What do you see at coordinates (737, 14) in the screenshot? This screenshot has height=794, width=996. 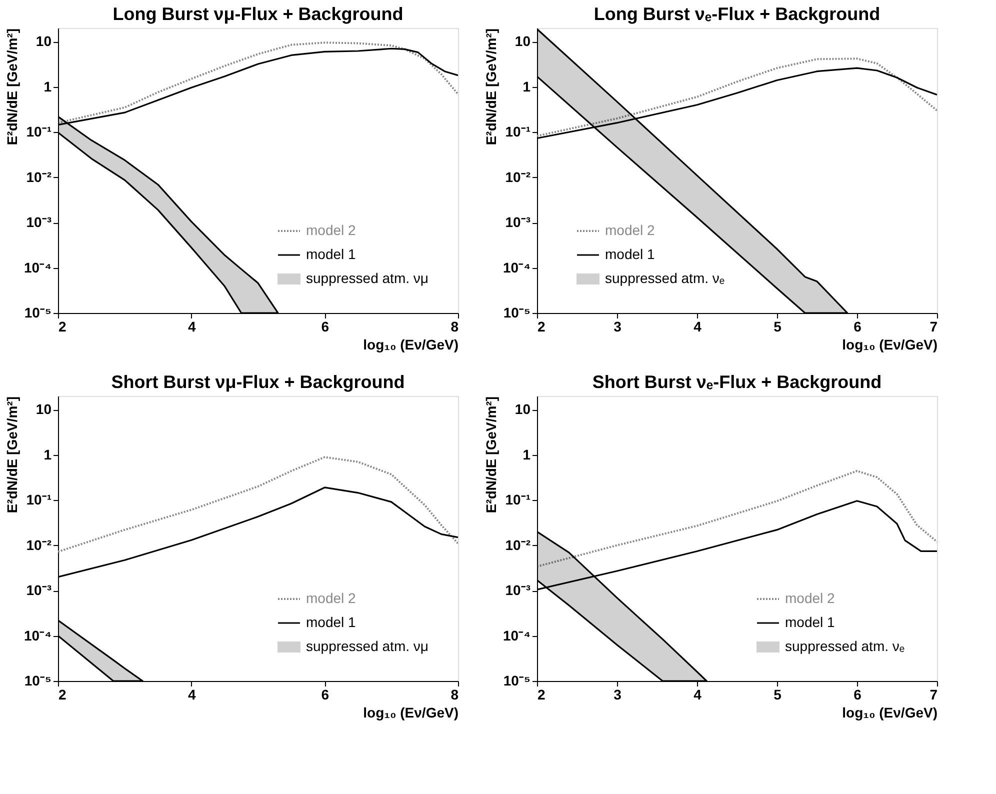 I see `chart-title: Long Burst νₑ-Flux + Background` at bounding box center [737, 14].